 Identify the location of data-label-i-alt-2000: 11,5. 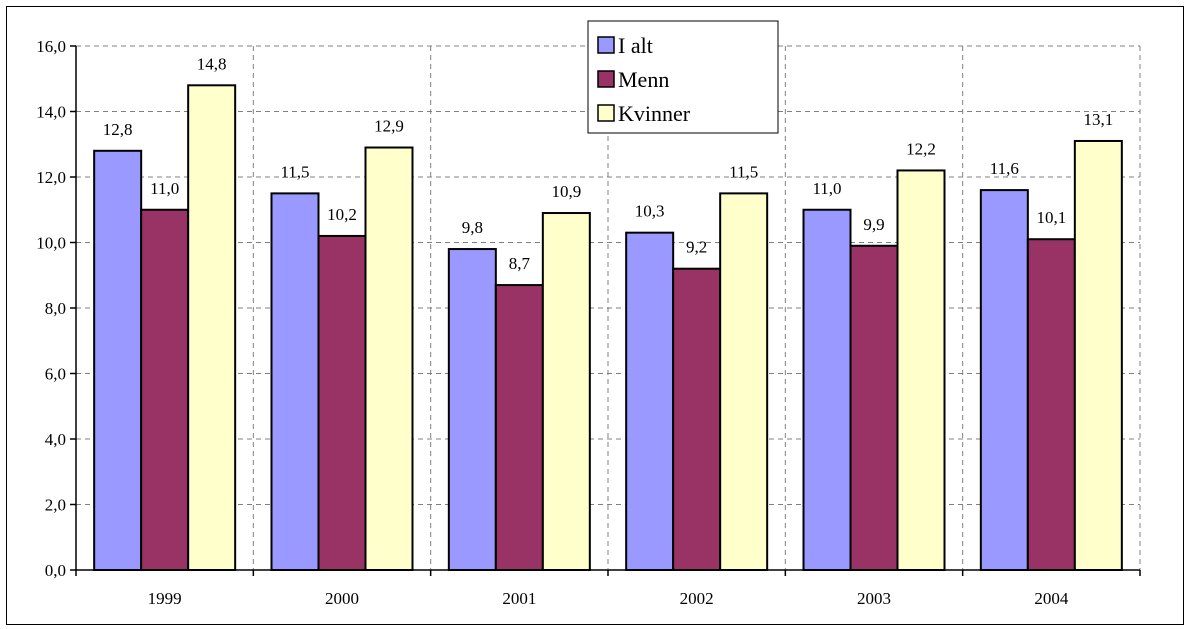
(294, 171).